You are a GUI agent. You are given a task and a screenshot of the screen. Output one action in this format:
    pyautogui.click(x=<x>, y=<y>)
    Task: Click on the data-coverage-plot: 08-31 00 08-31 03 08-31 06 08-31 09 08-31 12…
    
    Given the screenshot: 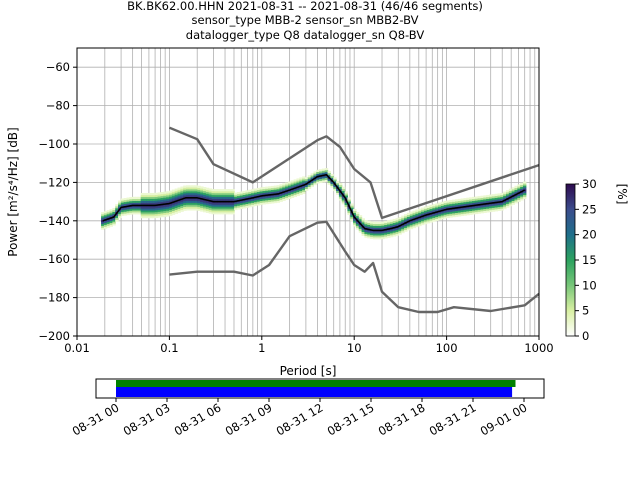 What is the action you would take?
    pyautogui.click(x=307, y=408)
    